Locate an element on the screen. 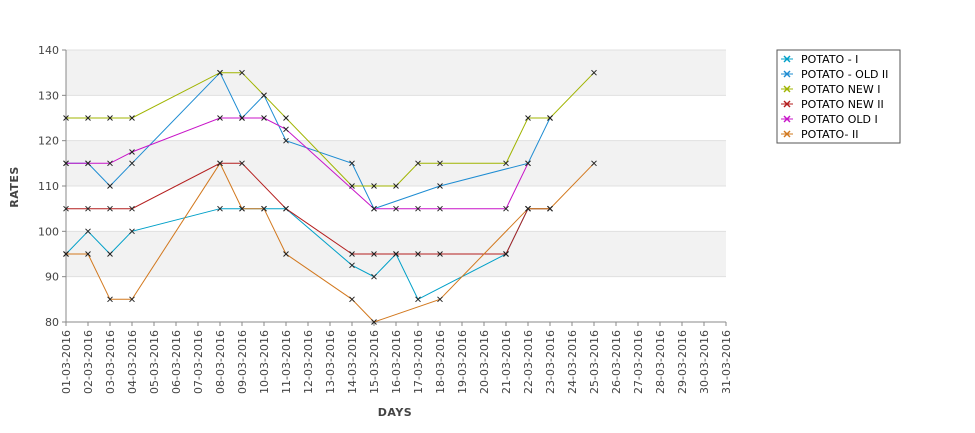 The height and width of the screenshot is (433, 975). legend-item: POTATO- II is located at coordinates (819, 134).